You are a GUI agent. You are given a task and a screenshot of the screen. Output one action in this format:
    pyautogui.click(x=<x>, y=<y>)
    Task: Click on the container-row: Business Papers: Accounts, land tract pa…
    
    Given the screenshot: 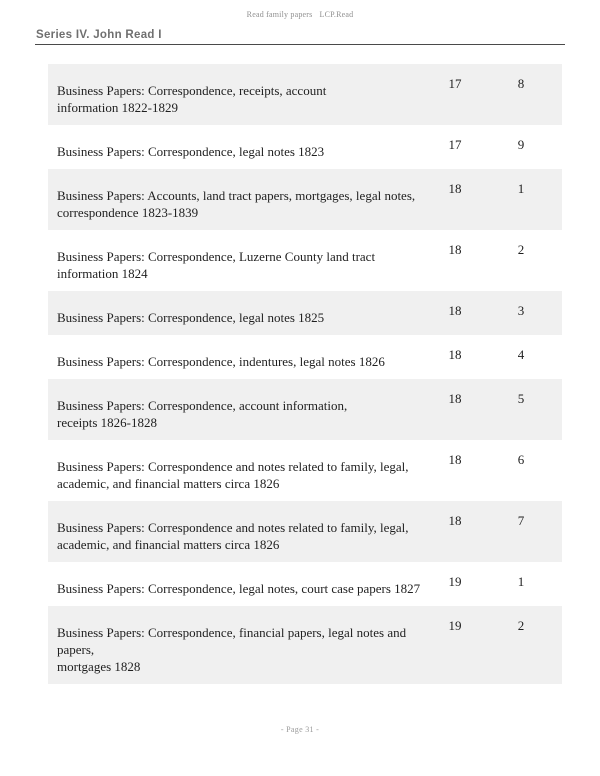 What is the action you would take?
    pyautogui.click(x=305, y=199)
    